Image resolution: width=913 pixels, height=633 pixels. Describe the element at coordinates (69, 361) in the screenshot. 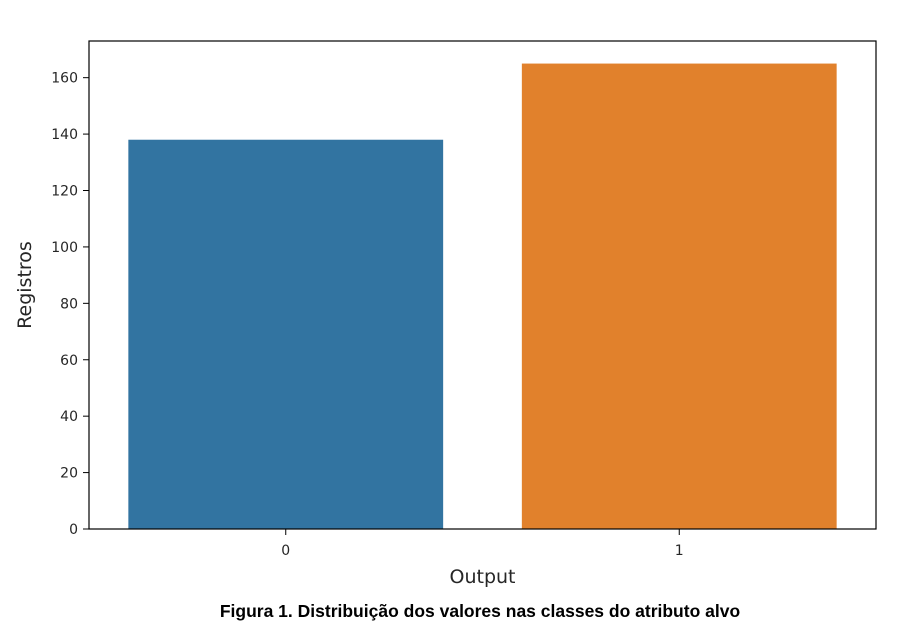

I see `y-tick-label: 60` at that location.